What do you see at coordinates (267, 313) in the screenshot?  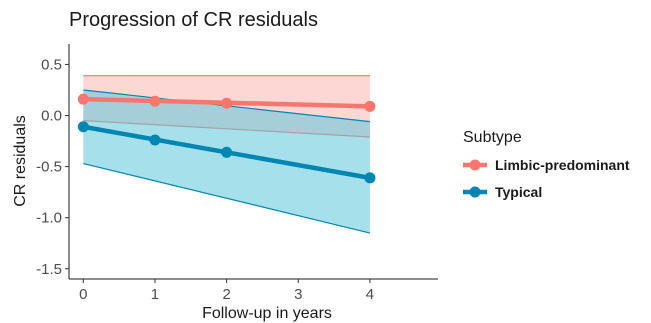 I see `x-axis-title: Follow-up in years` at bounding box center [267, 313].